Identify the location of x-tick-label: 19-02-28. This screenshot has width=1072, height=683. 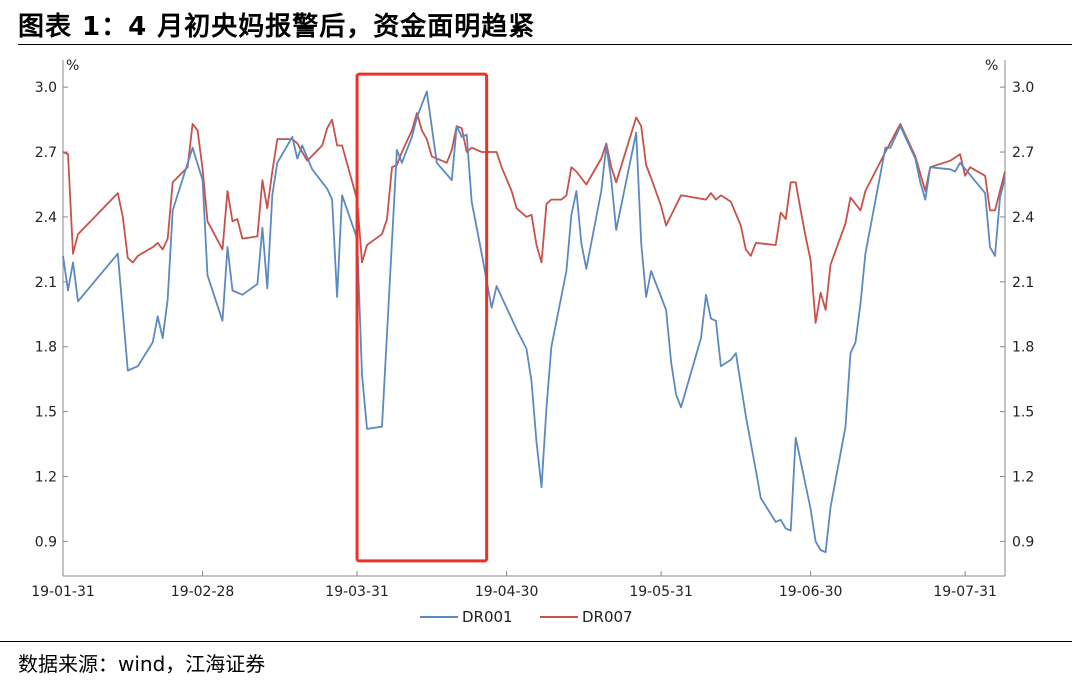
(203, 592).